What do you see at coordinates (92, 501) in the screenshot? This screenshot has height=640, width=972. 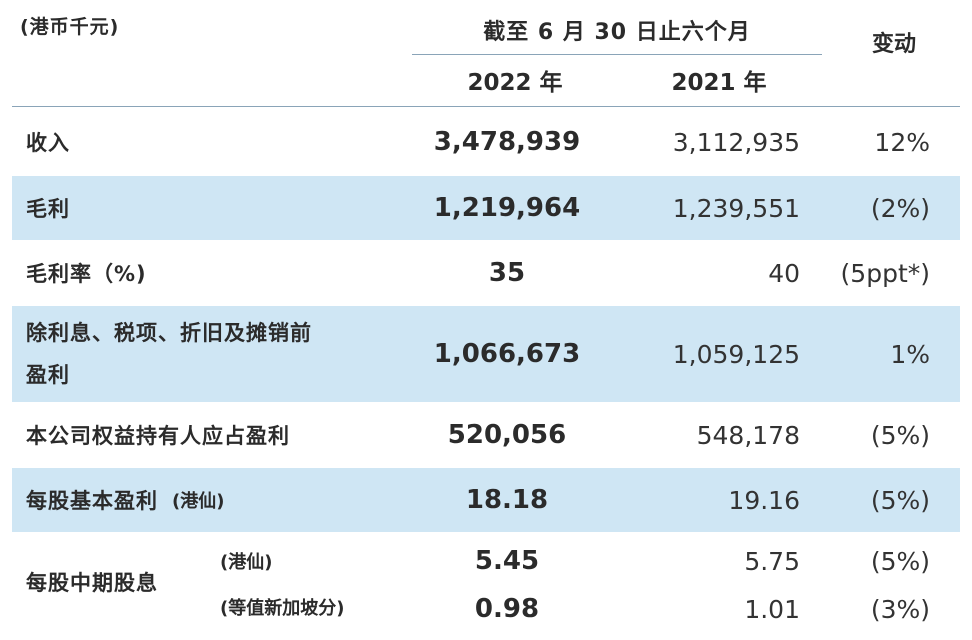 I see `row-label-text: 每股基本盈利` at bounding box center [92, 501].